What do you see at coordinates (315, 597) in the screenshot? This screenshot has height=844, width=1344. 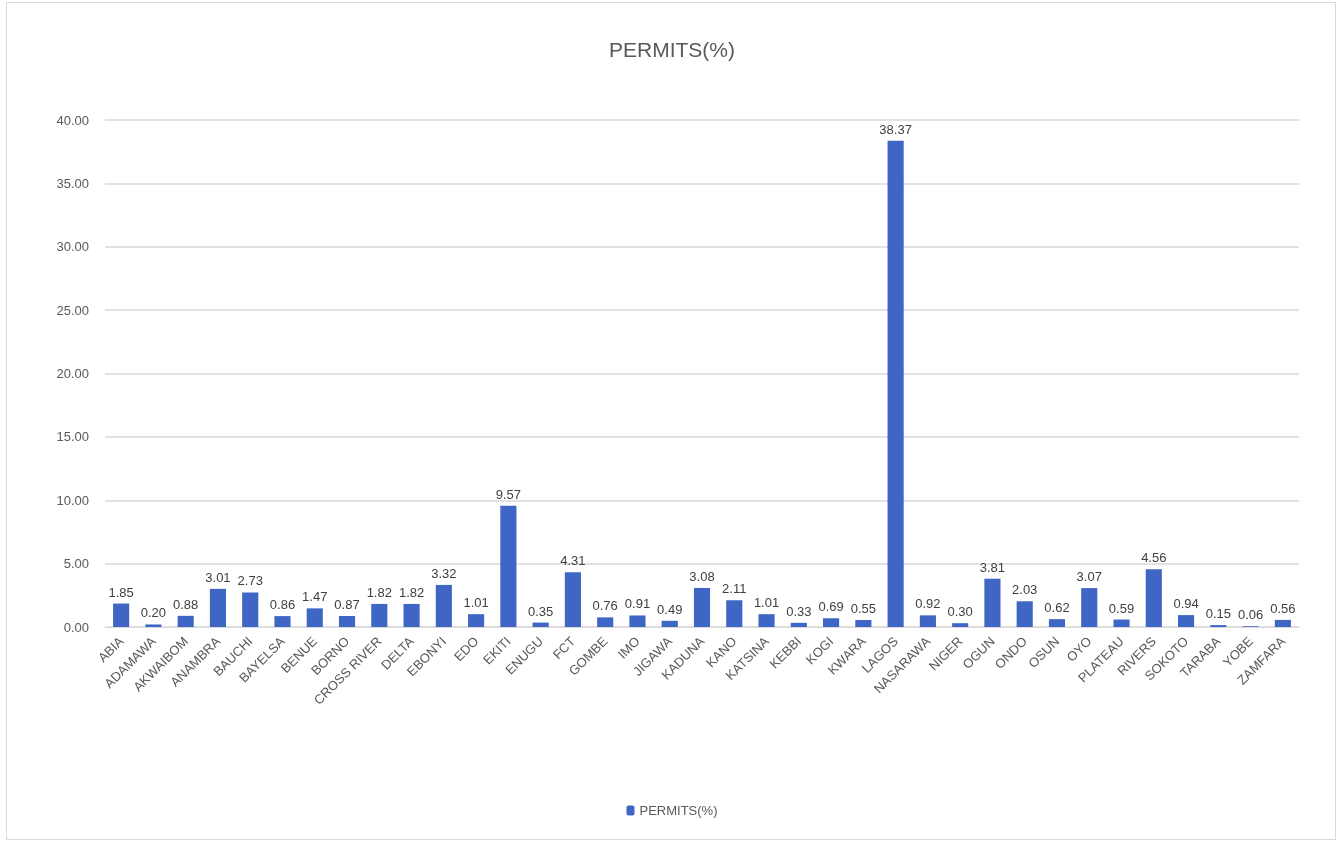 I see `data-label: 1.47` at bounding box center [315, 597].